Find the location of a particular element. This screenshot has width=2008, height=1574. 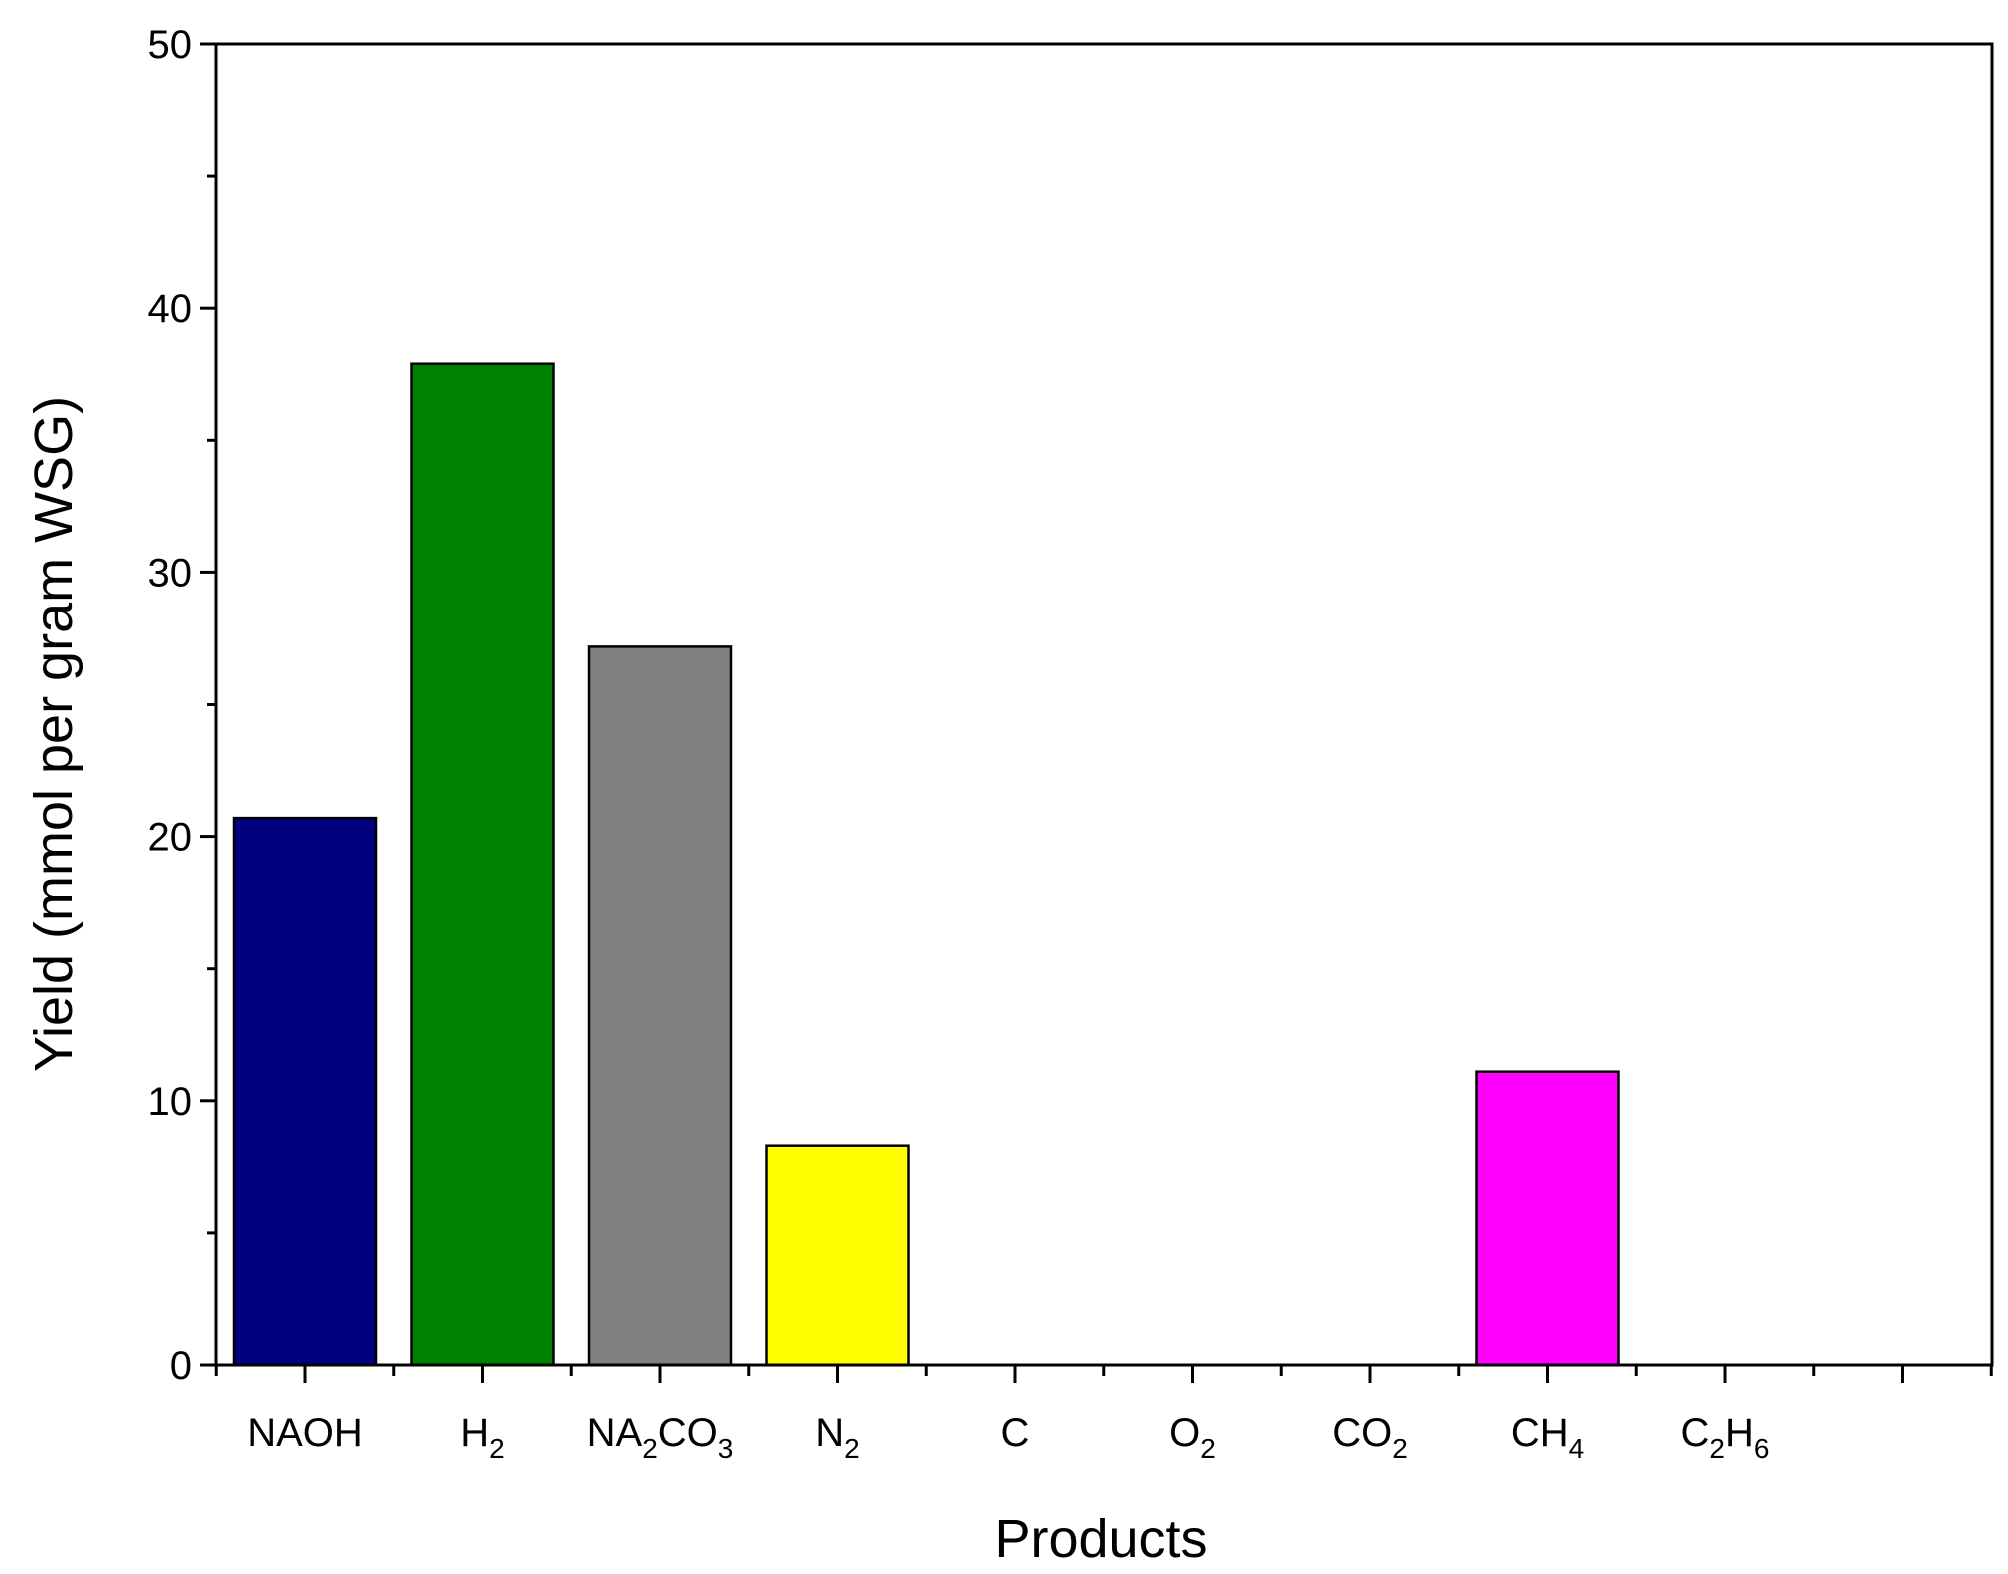

y-tick-label: 40 is located at coordinates (170, 309).